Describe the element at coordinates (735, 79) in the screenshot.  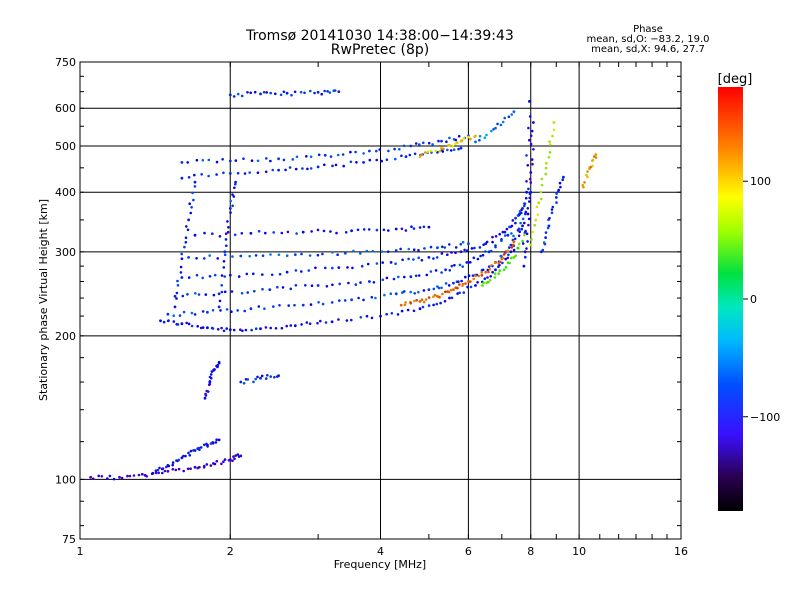
I see `colorbar-label: [deg]` at that location.